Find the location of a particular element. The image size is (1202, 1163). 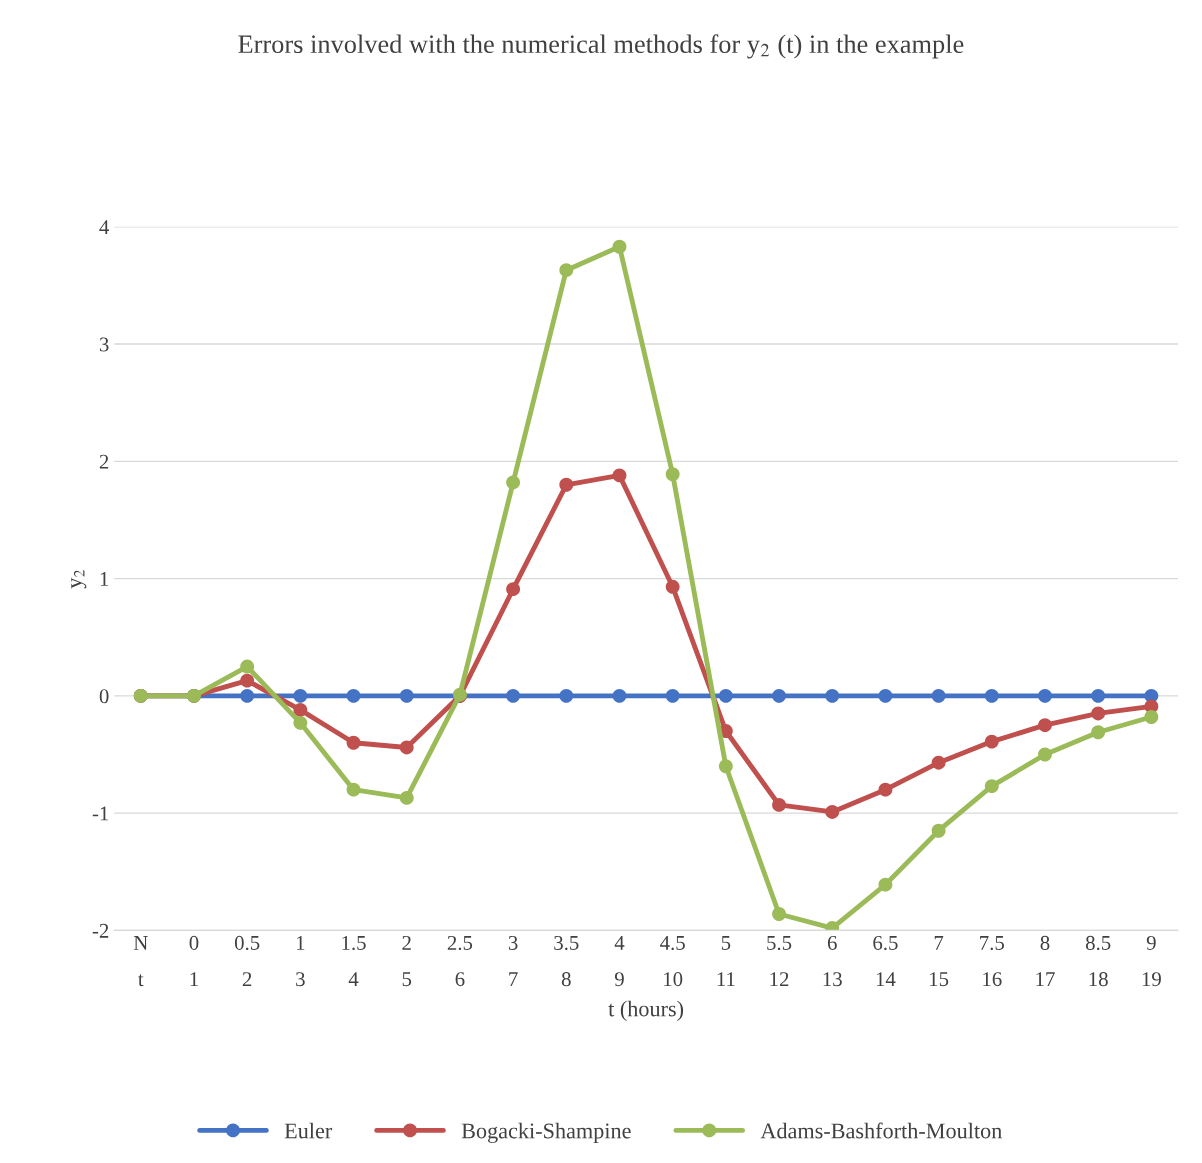

x-tick-label: 3 7 is located at coordinates (513, 960).